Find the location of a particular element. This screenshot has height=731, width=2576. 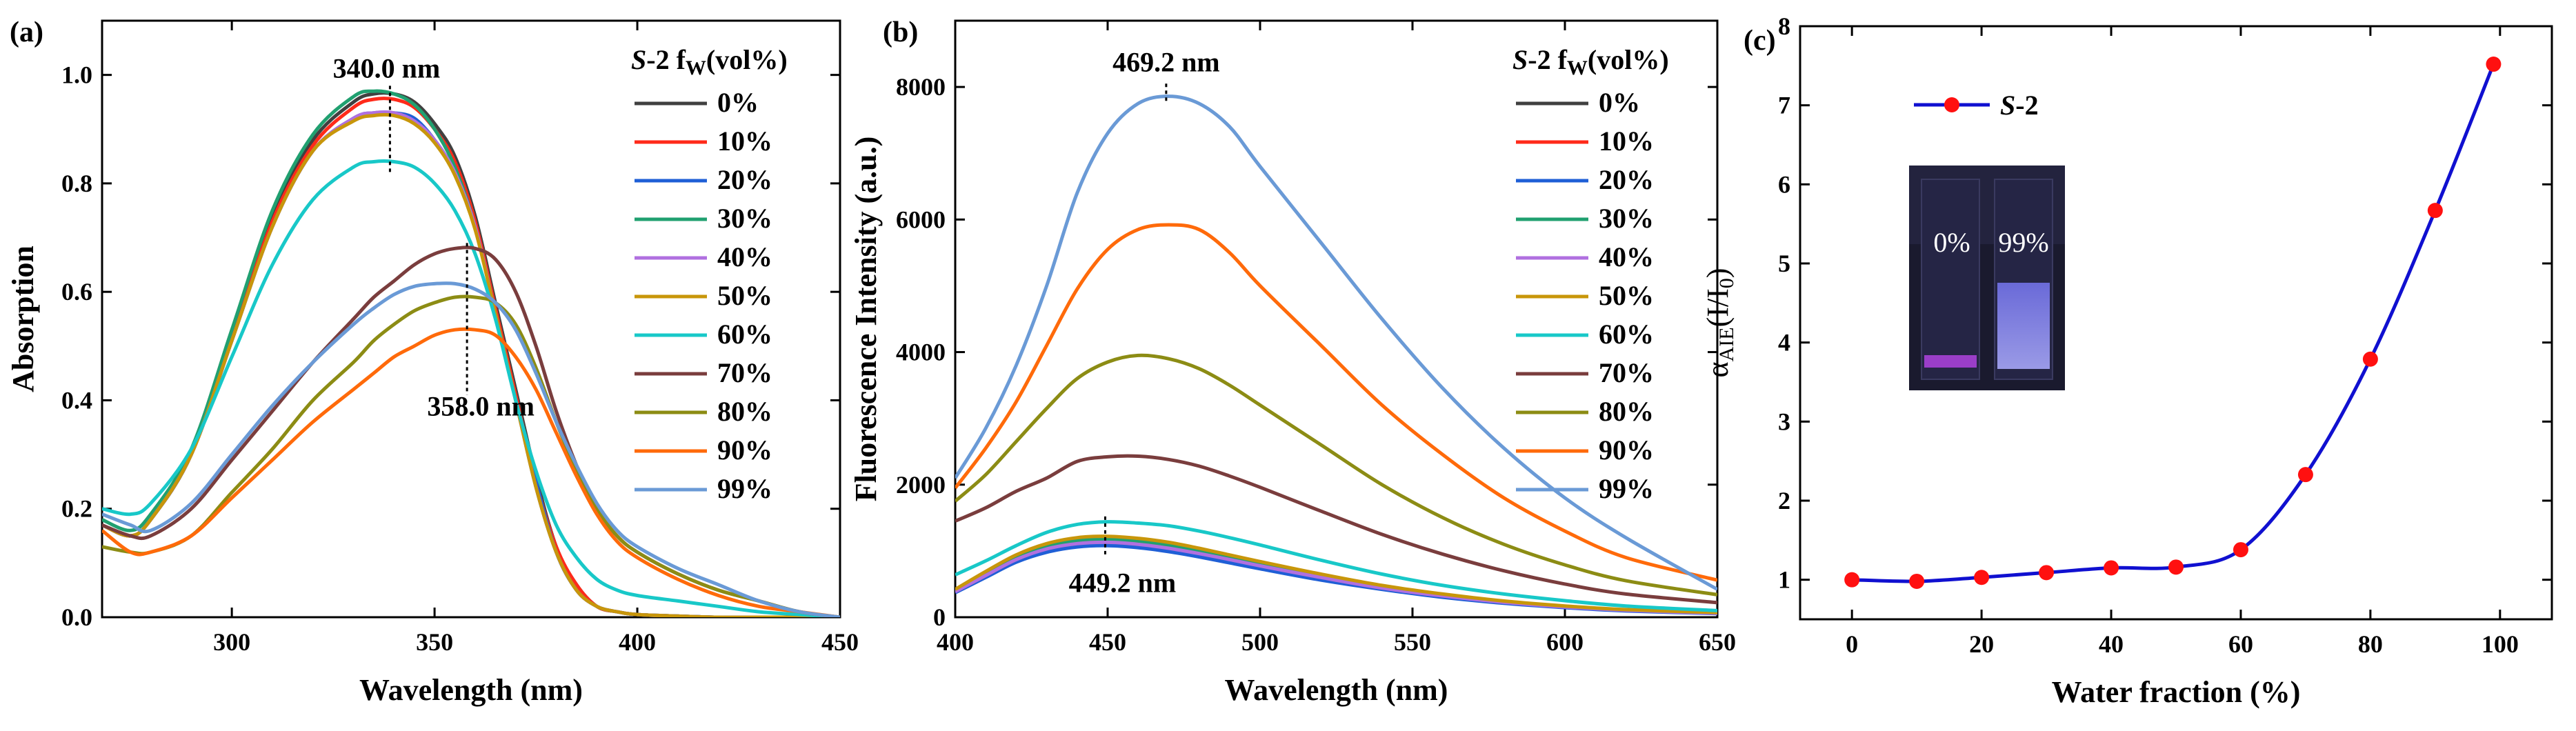

x-axis-label: Wavelength (nm) is located at coordinates (1336, 690).